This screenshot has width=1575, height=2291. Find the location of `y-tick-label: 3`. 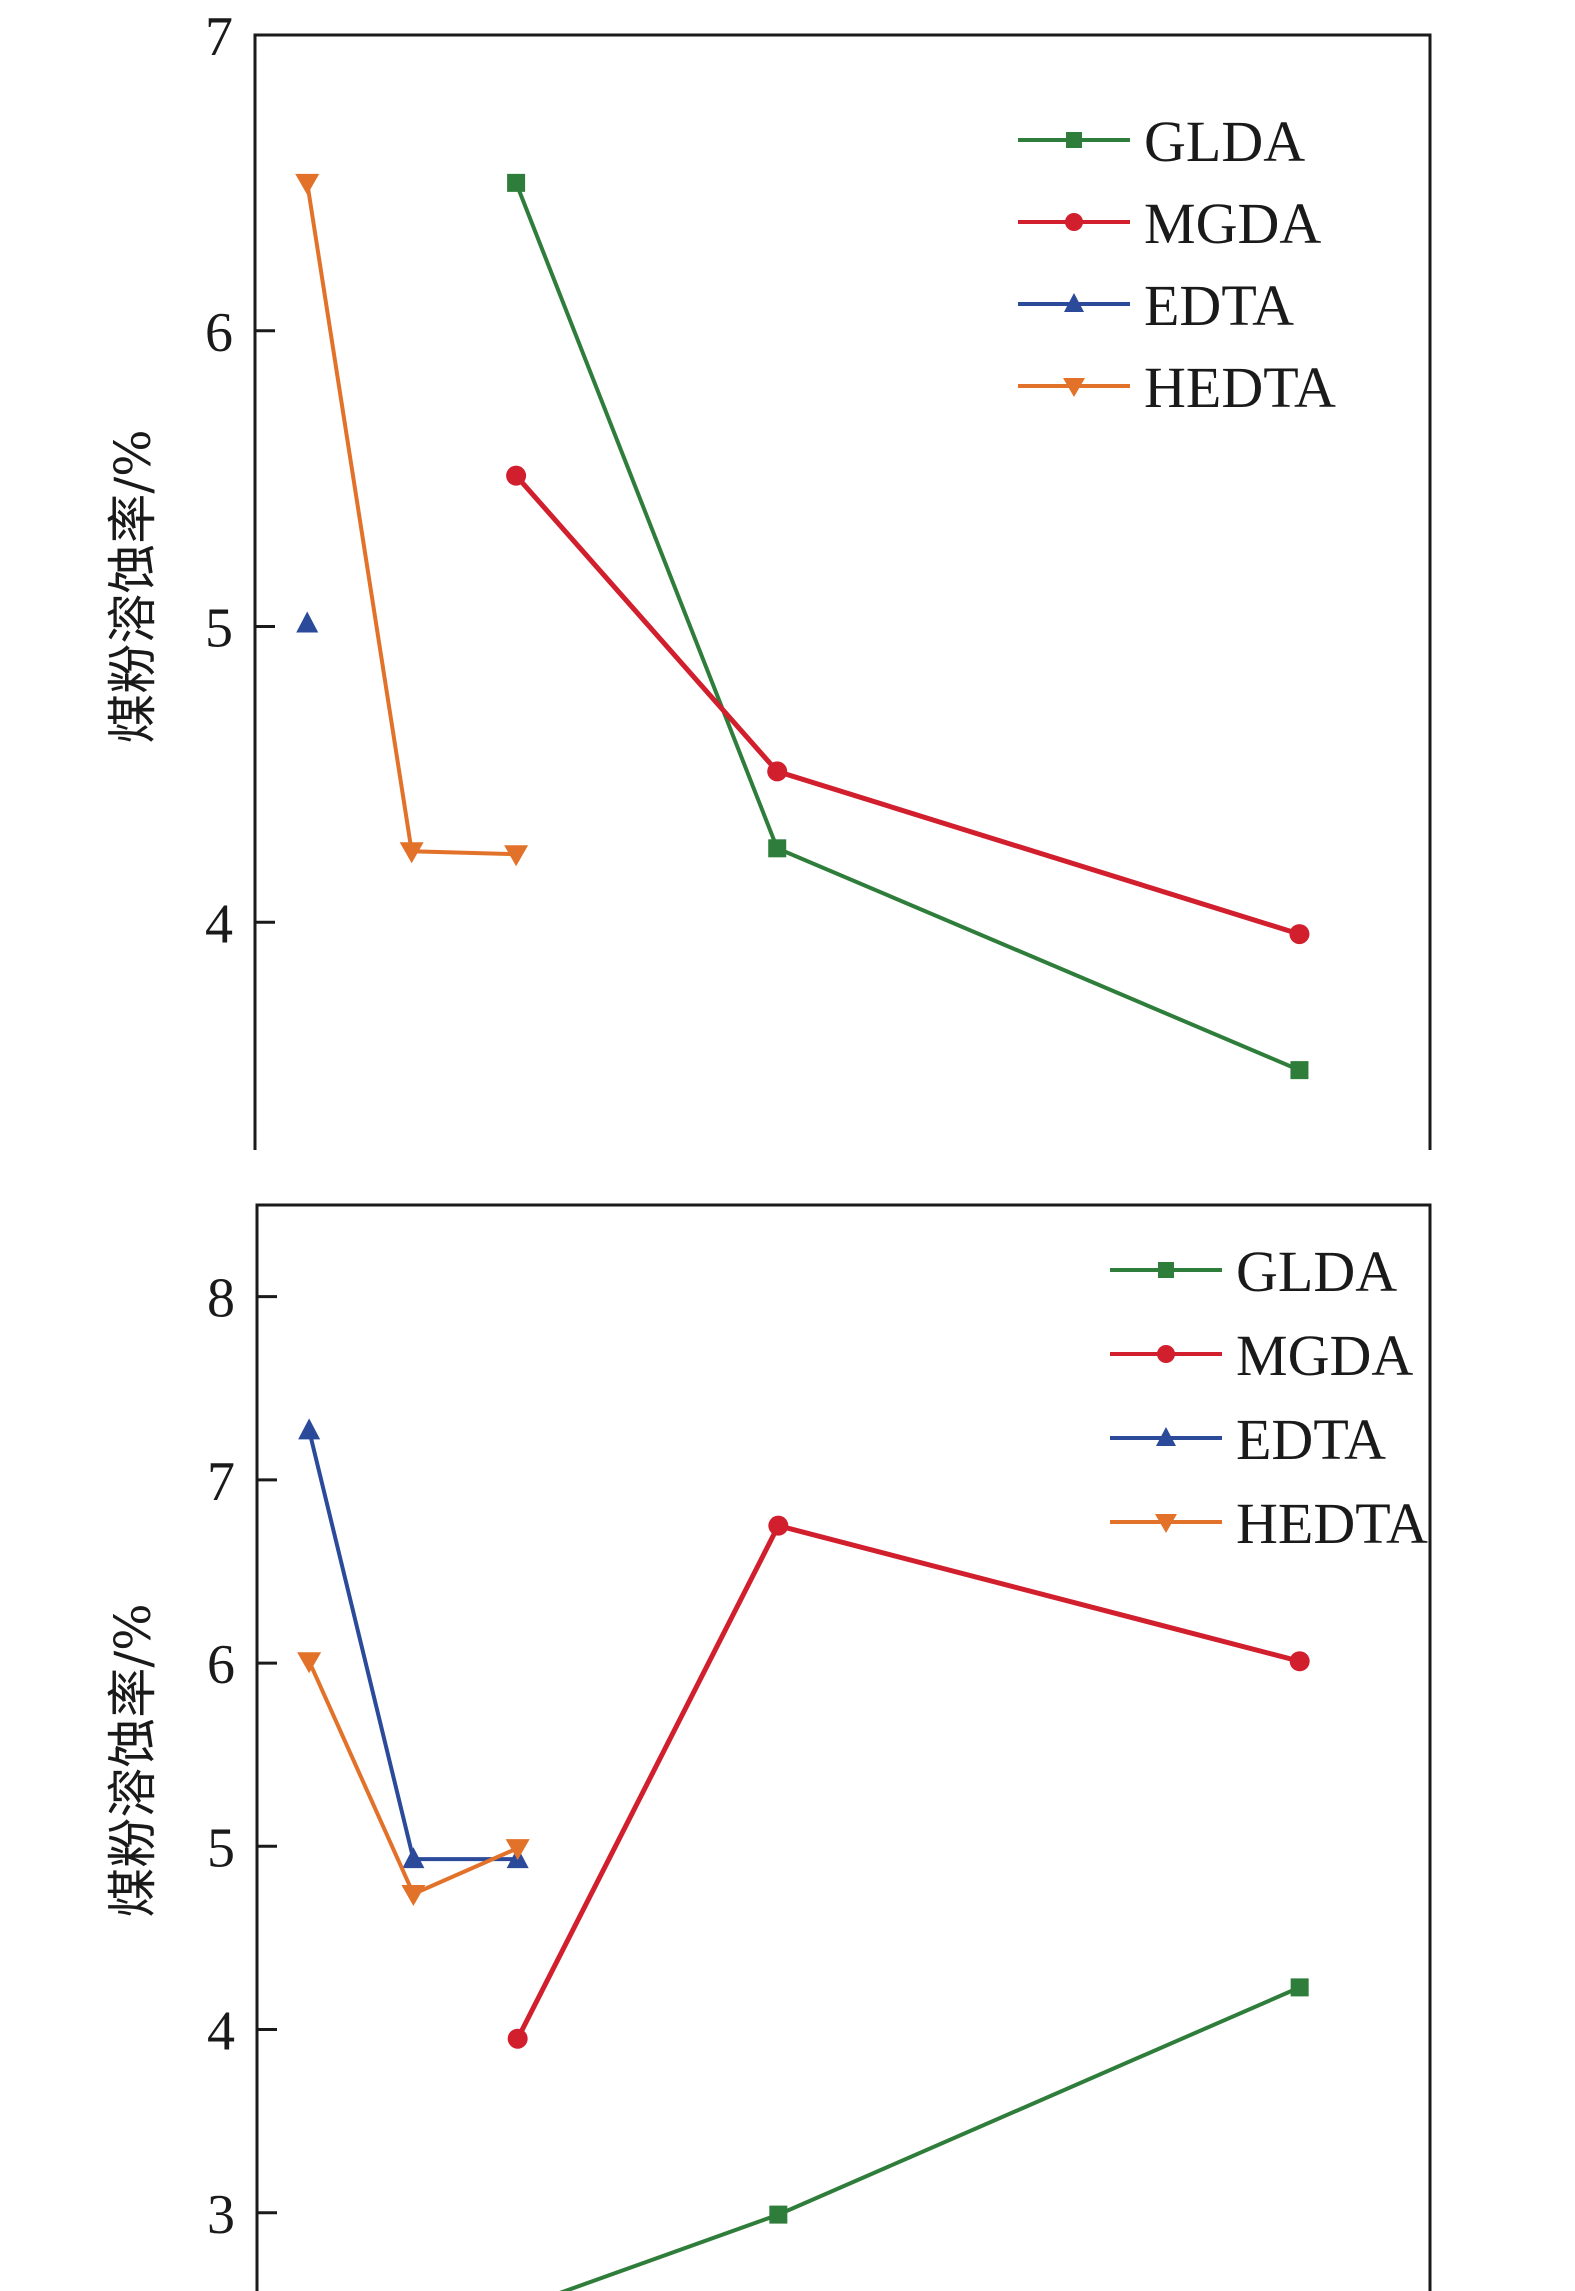

y-tick-label: 3 is located at coordinates (221, 2215).